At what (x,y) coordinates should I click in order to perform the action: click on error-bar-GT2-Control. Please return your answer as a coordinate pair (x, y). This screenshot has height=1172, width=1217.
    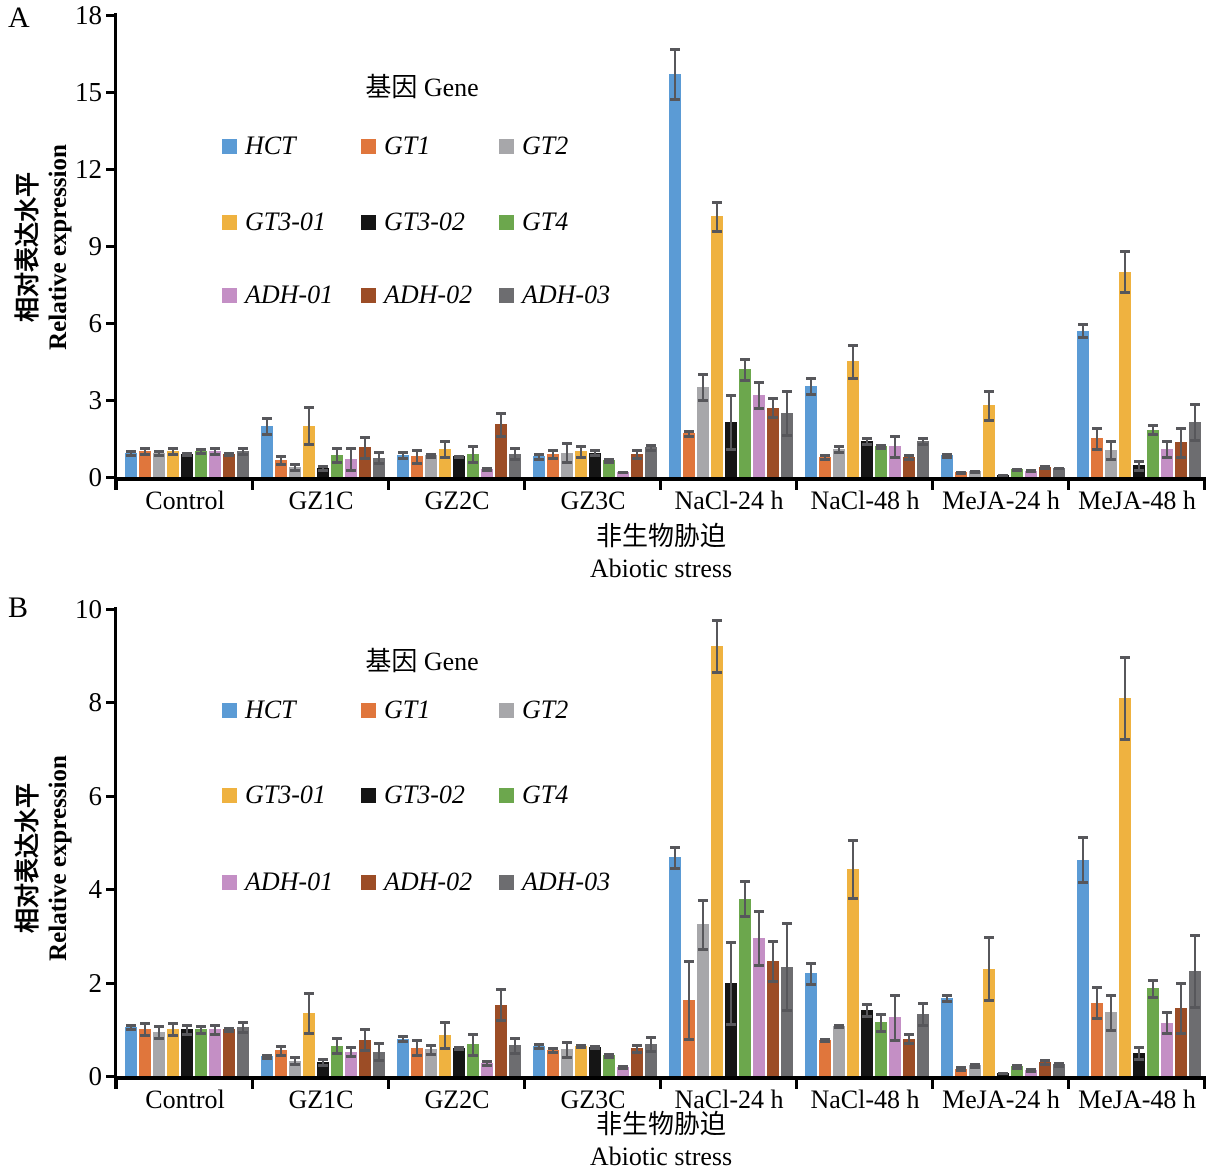
    Looking at the image, I should click on (159, 452).